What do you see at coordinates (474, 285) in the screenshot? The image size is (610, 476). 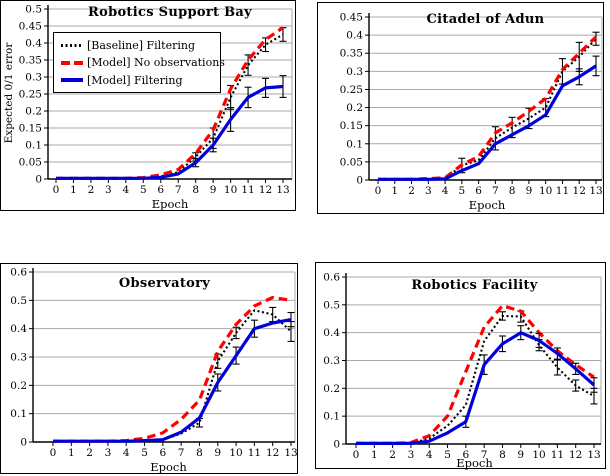 I see `chart-title: Robotics Facility` at bounding box center [474, 285].